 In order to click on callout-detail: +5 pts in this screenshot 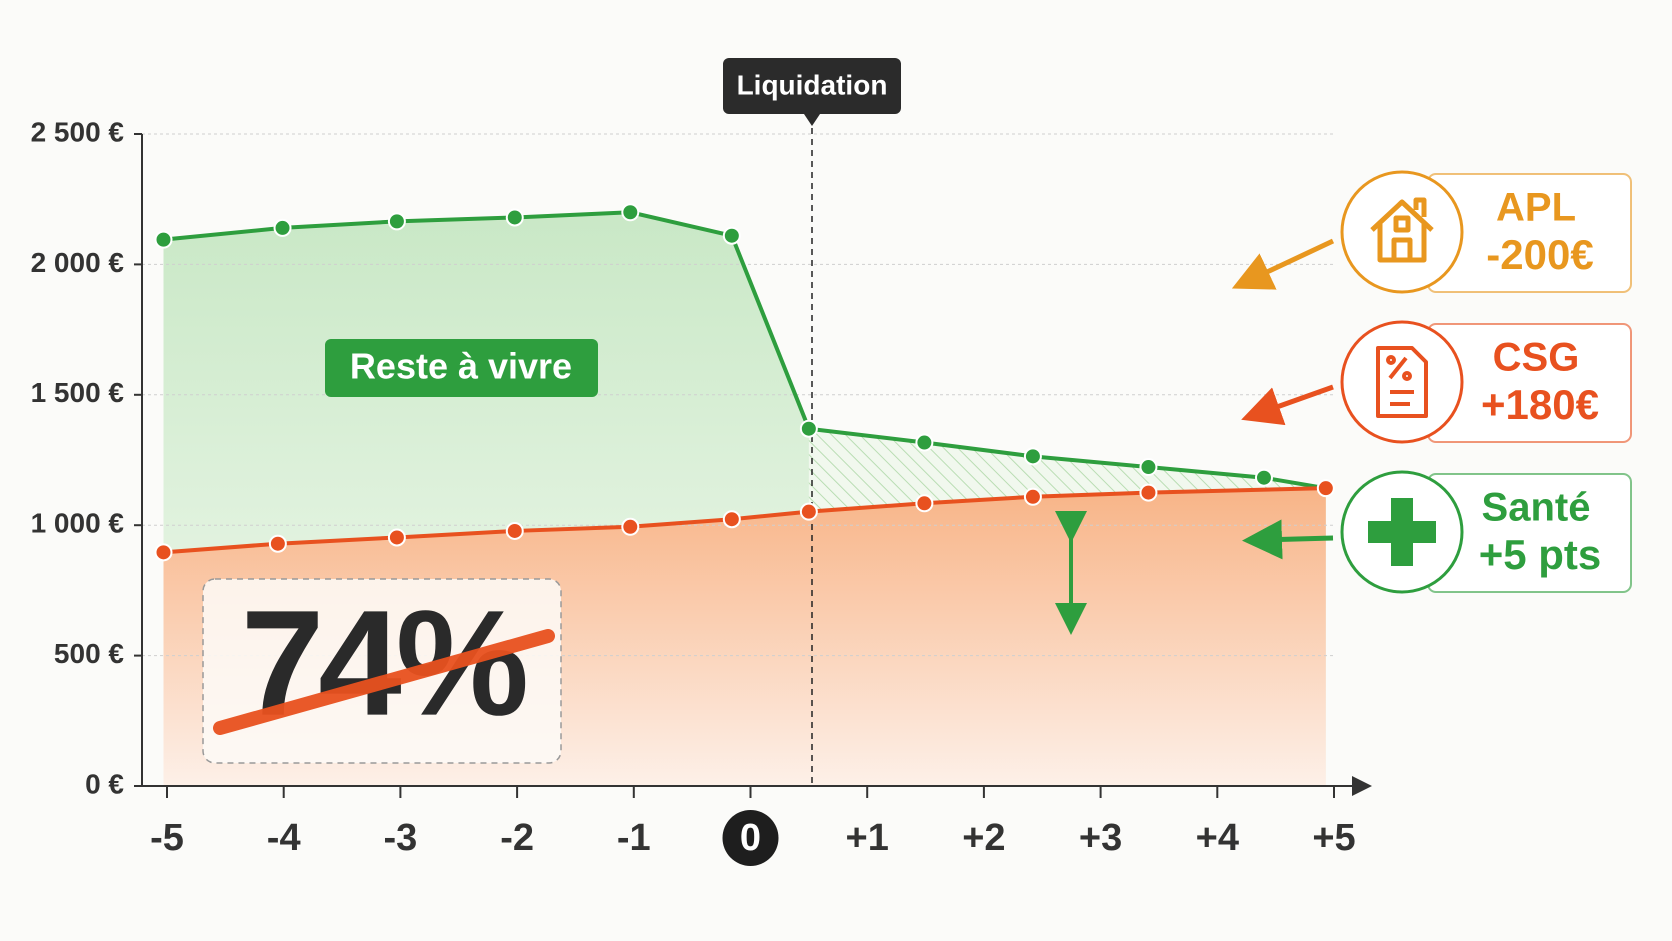, I will do `click(1540, 554)`.